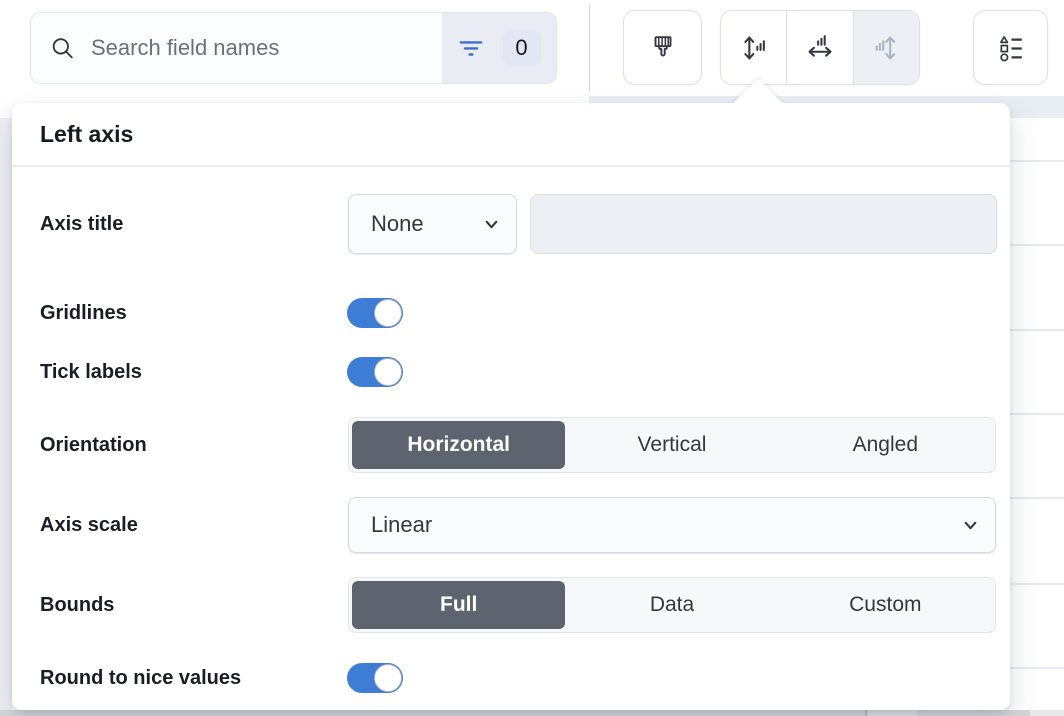  Describe the element at coordinates (241, 48) in the screenshot. I see `search-input` at that location.